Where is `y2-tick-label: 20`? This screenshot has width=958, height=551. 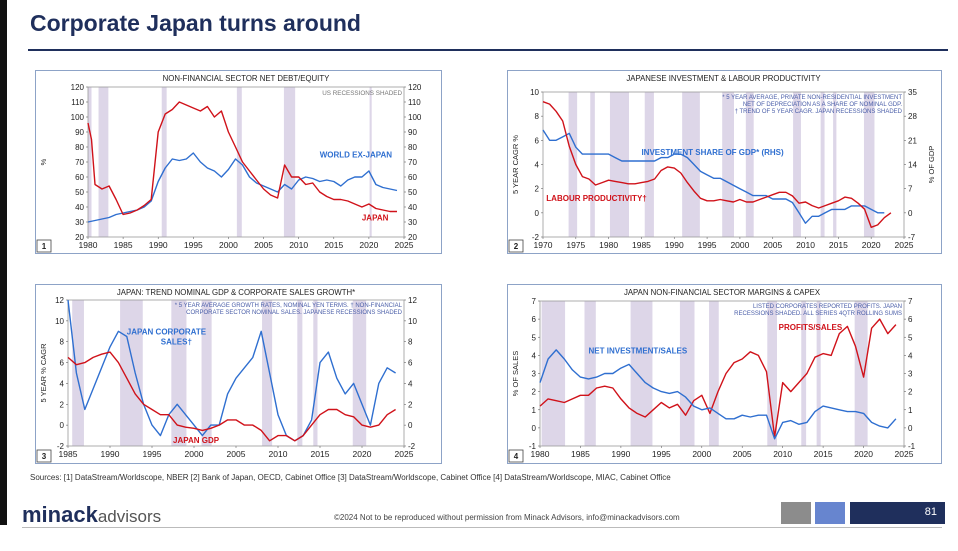
y2-tick-label: 20 is located at coordinates (412, 237).